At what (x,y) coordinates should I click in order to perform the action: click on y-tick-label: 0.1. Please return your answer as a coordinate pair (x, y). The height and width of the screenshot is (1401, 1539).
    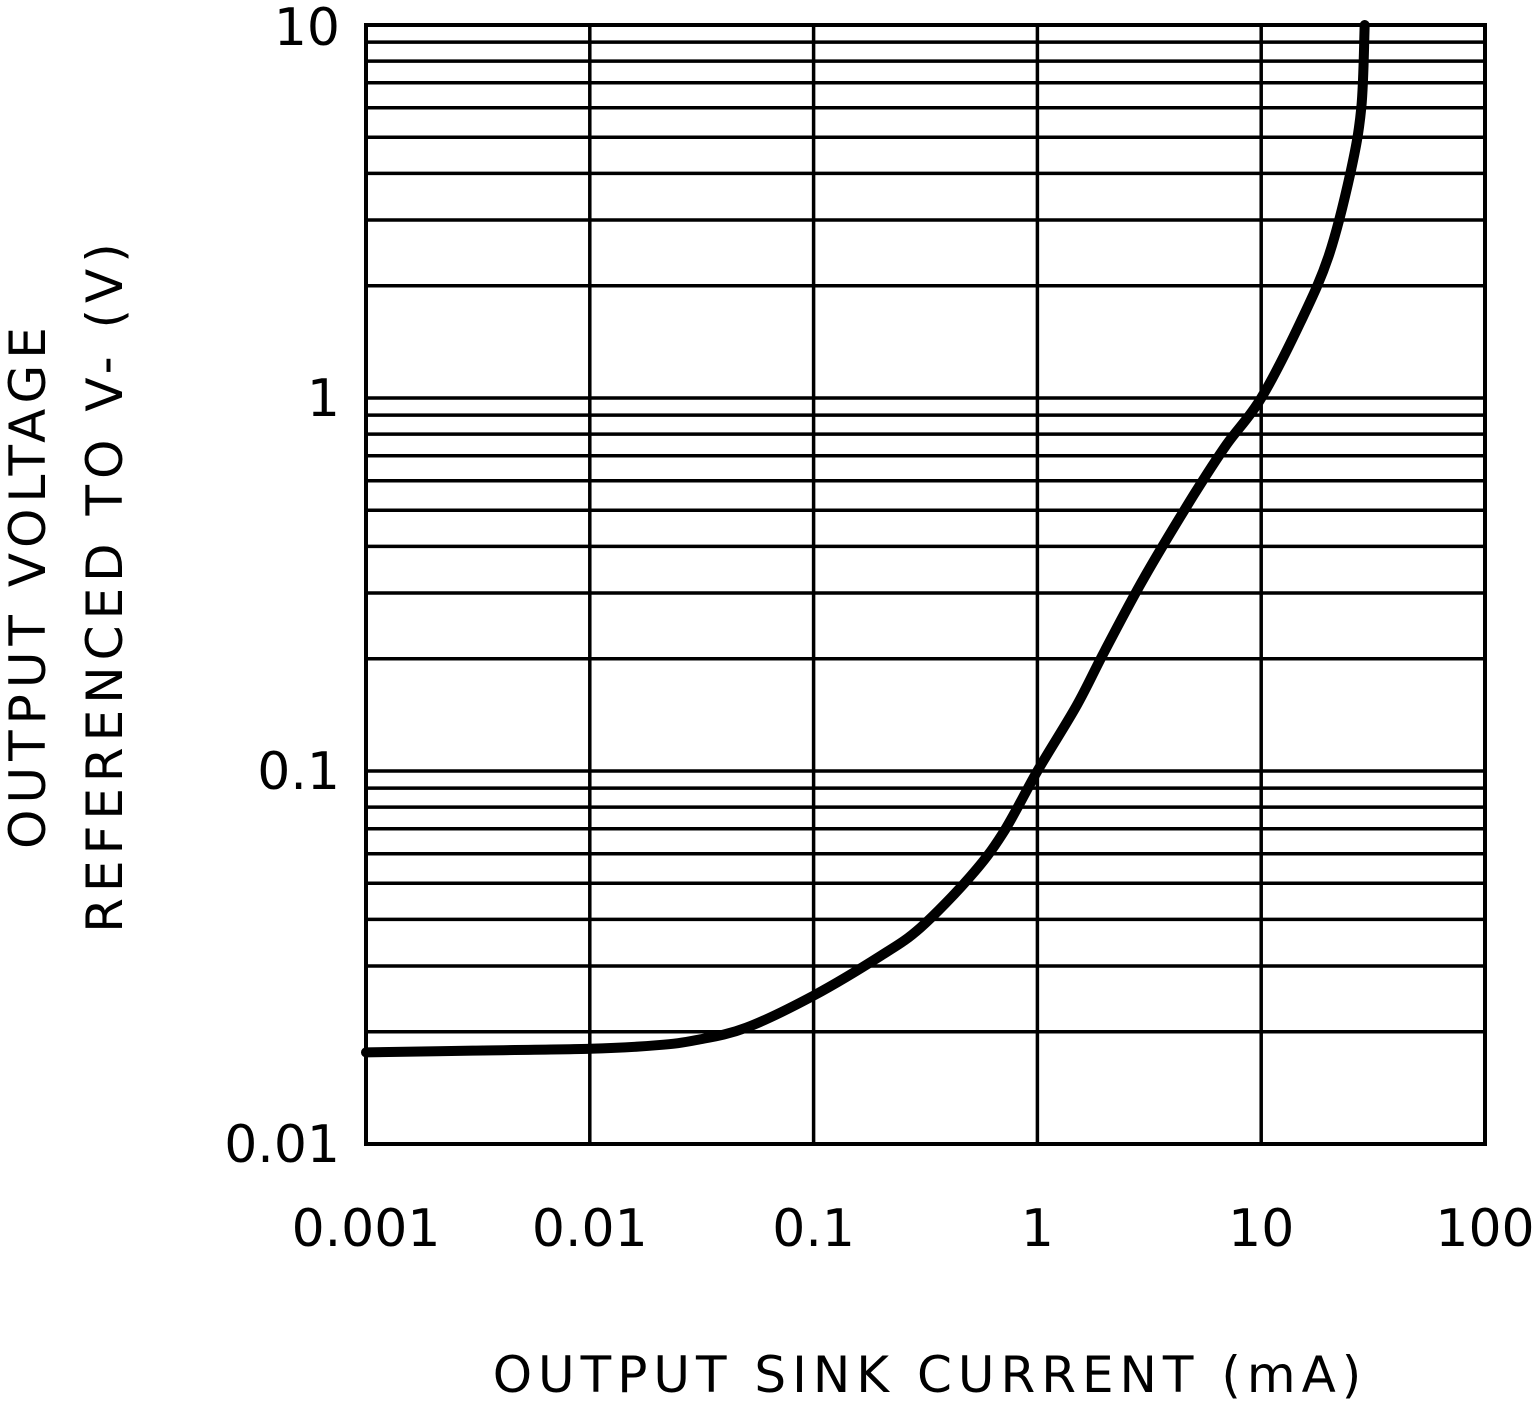
    Looking at the image, I should click on (298, 772).